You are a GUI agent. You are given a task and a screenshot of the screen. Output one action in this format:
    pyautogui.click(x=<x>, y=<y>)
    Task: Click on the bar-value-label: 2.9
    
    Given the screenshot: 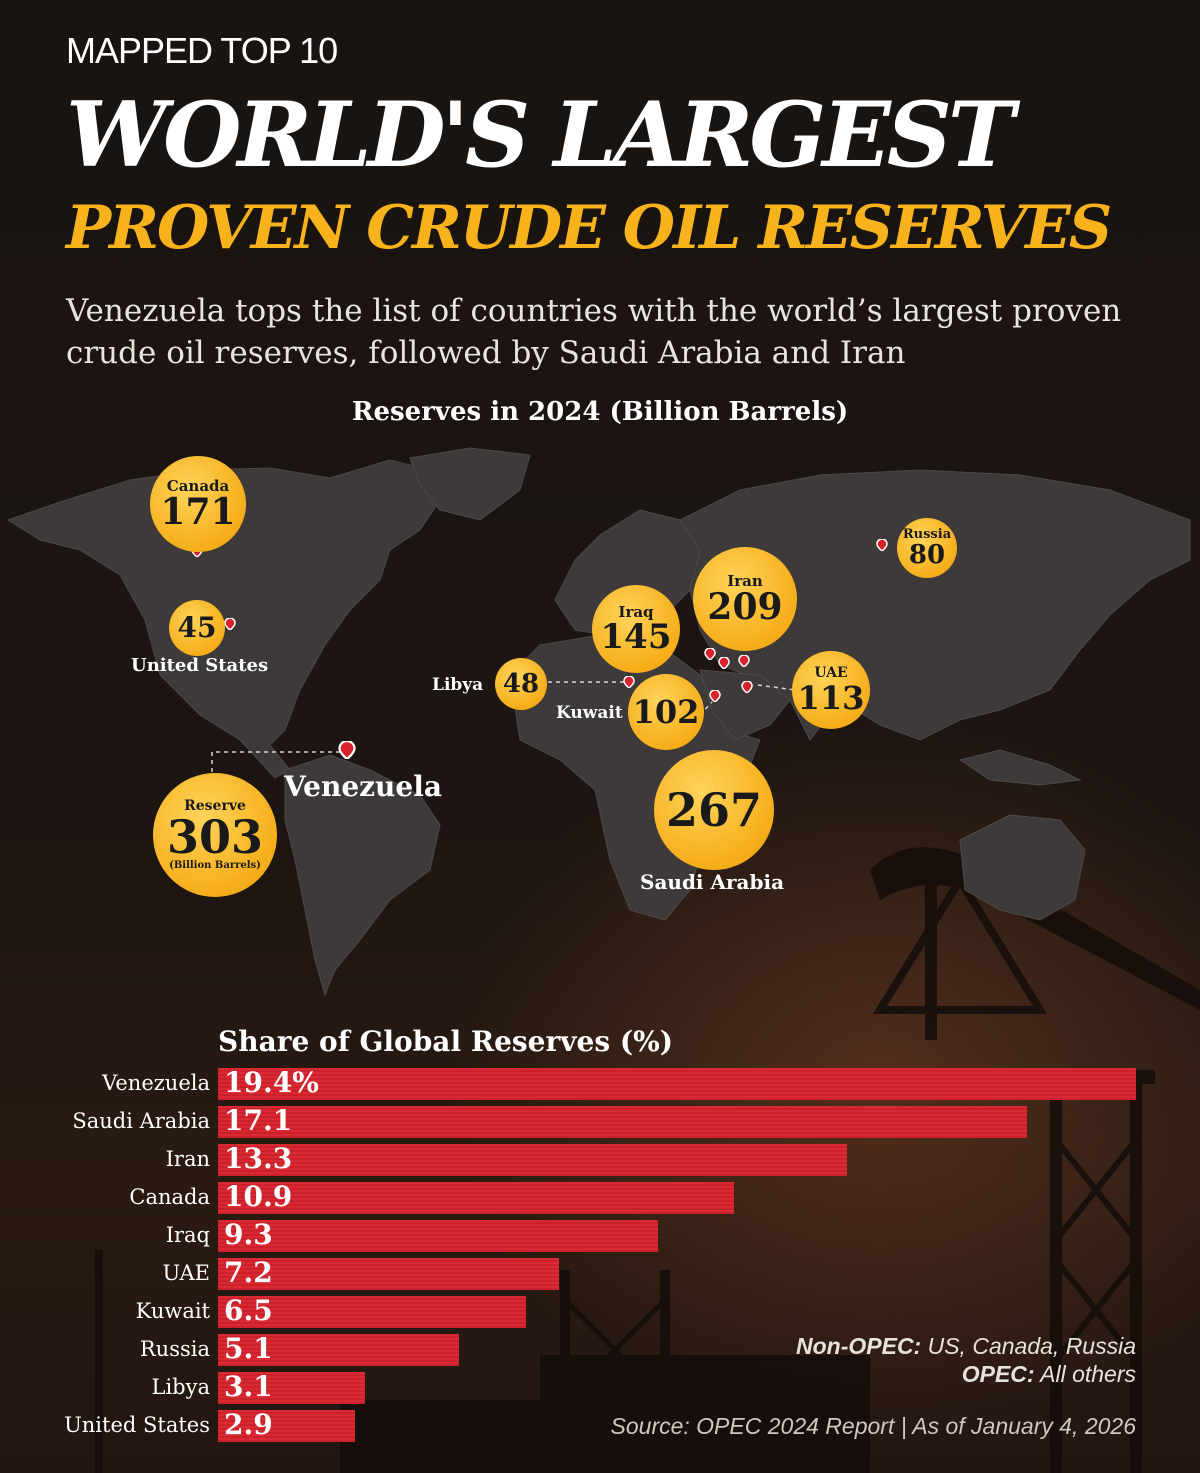 What is the action you would take?
    pyautogui.click(x=248, y=1424)
    